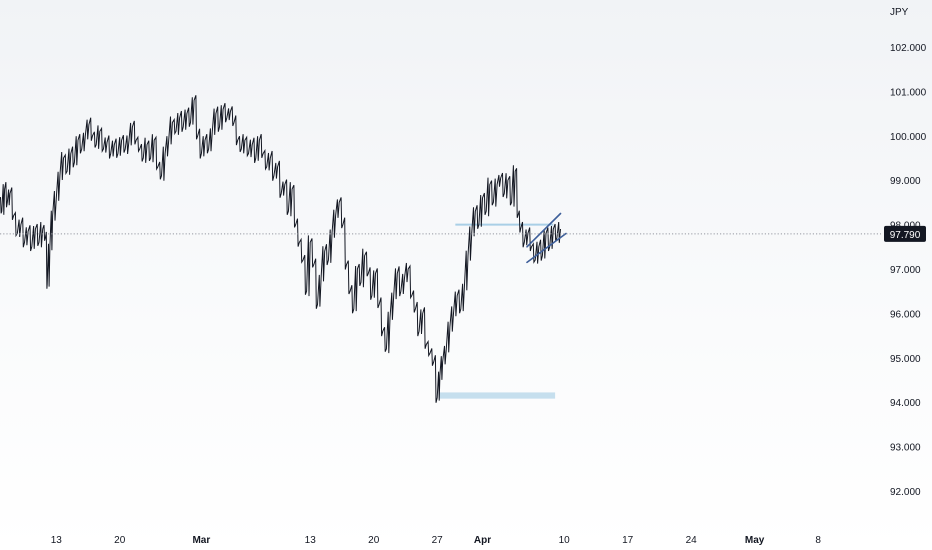 This screenshot has height=550, width=932. Describe the element at coordinates (463, 233) in the screenshot. I see `current-price-layer: 97.790` at that location.